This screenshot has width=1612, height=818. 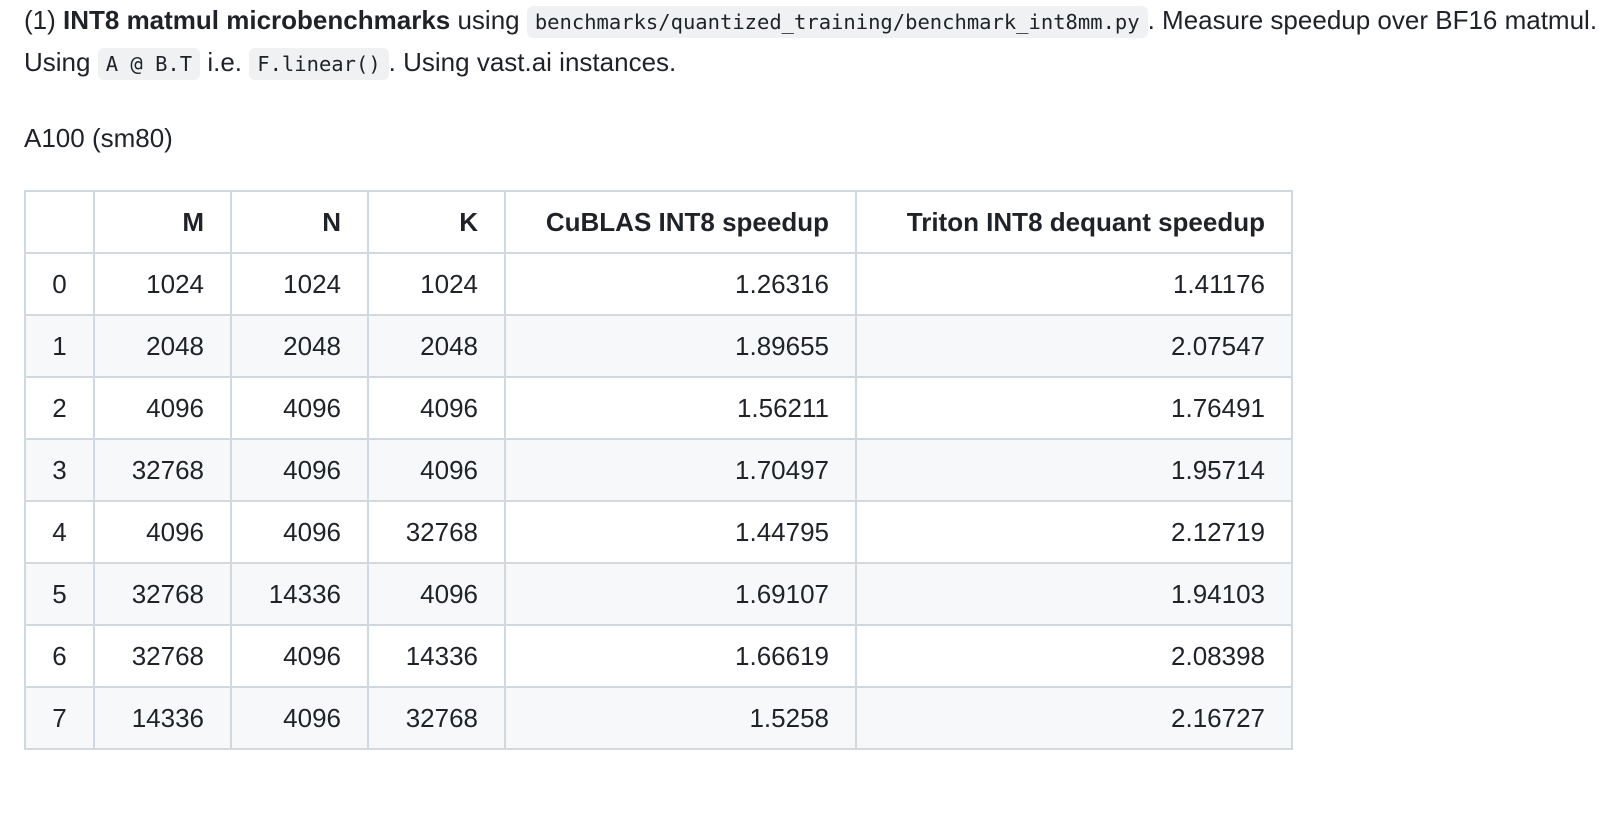 I want to click on cell-cublas-speedup: 1.5258, so click(x=680, y=718).